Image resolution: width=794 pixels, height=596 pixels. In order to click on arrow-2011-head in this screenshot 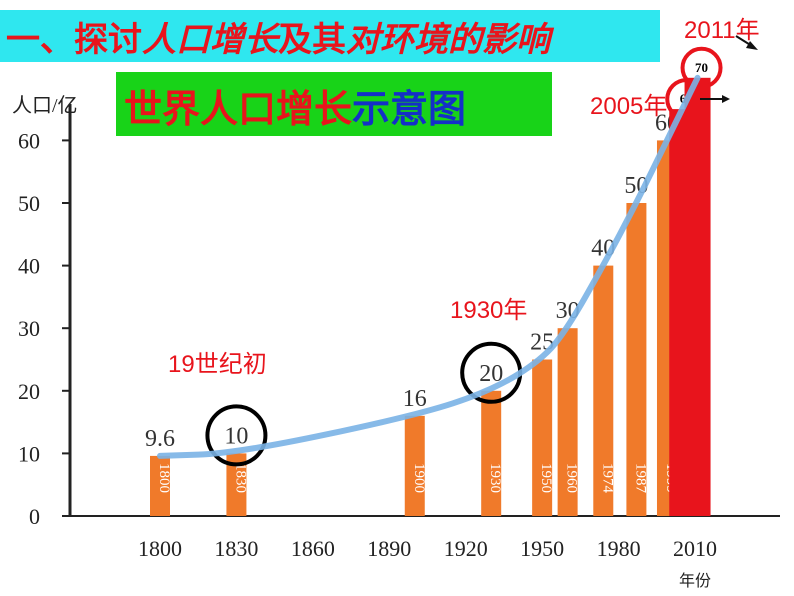, I will do `click(752, 45)`.